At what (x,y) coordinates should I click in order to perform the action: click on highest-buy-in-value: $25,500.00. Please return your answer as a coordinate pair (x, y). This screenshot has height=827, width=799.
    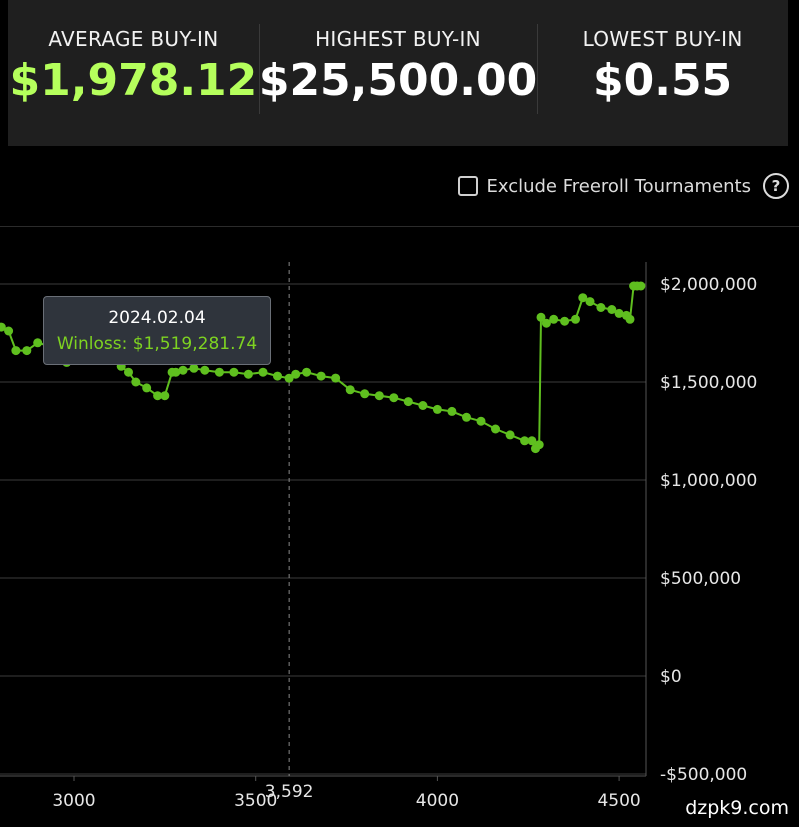
    Looking at the image, I should click on (398, 80).